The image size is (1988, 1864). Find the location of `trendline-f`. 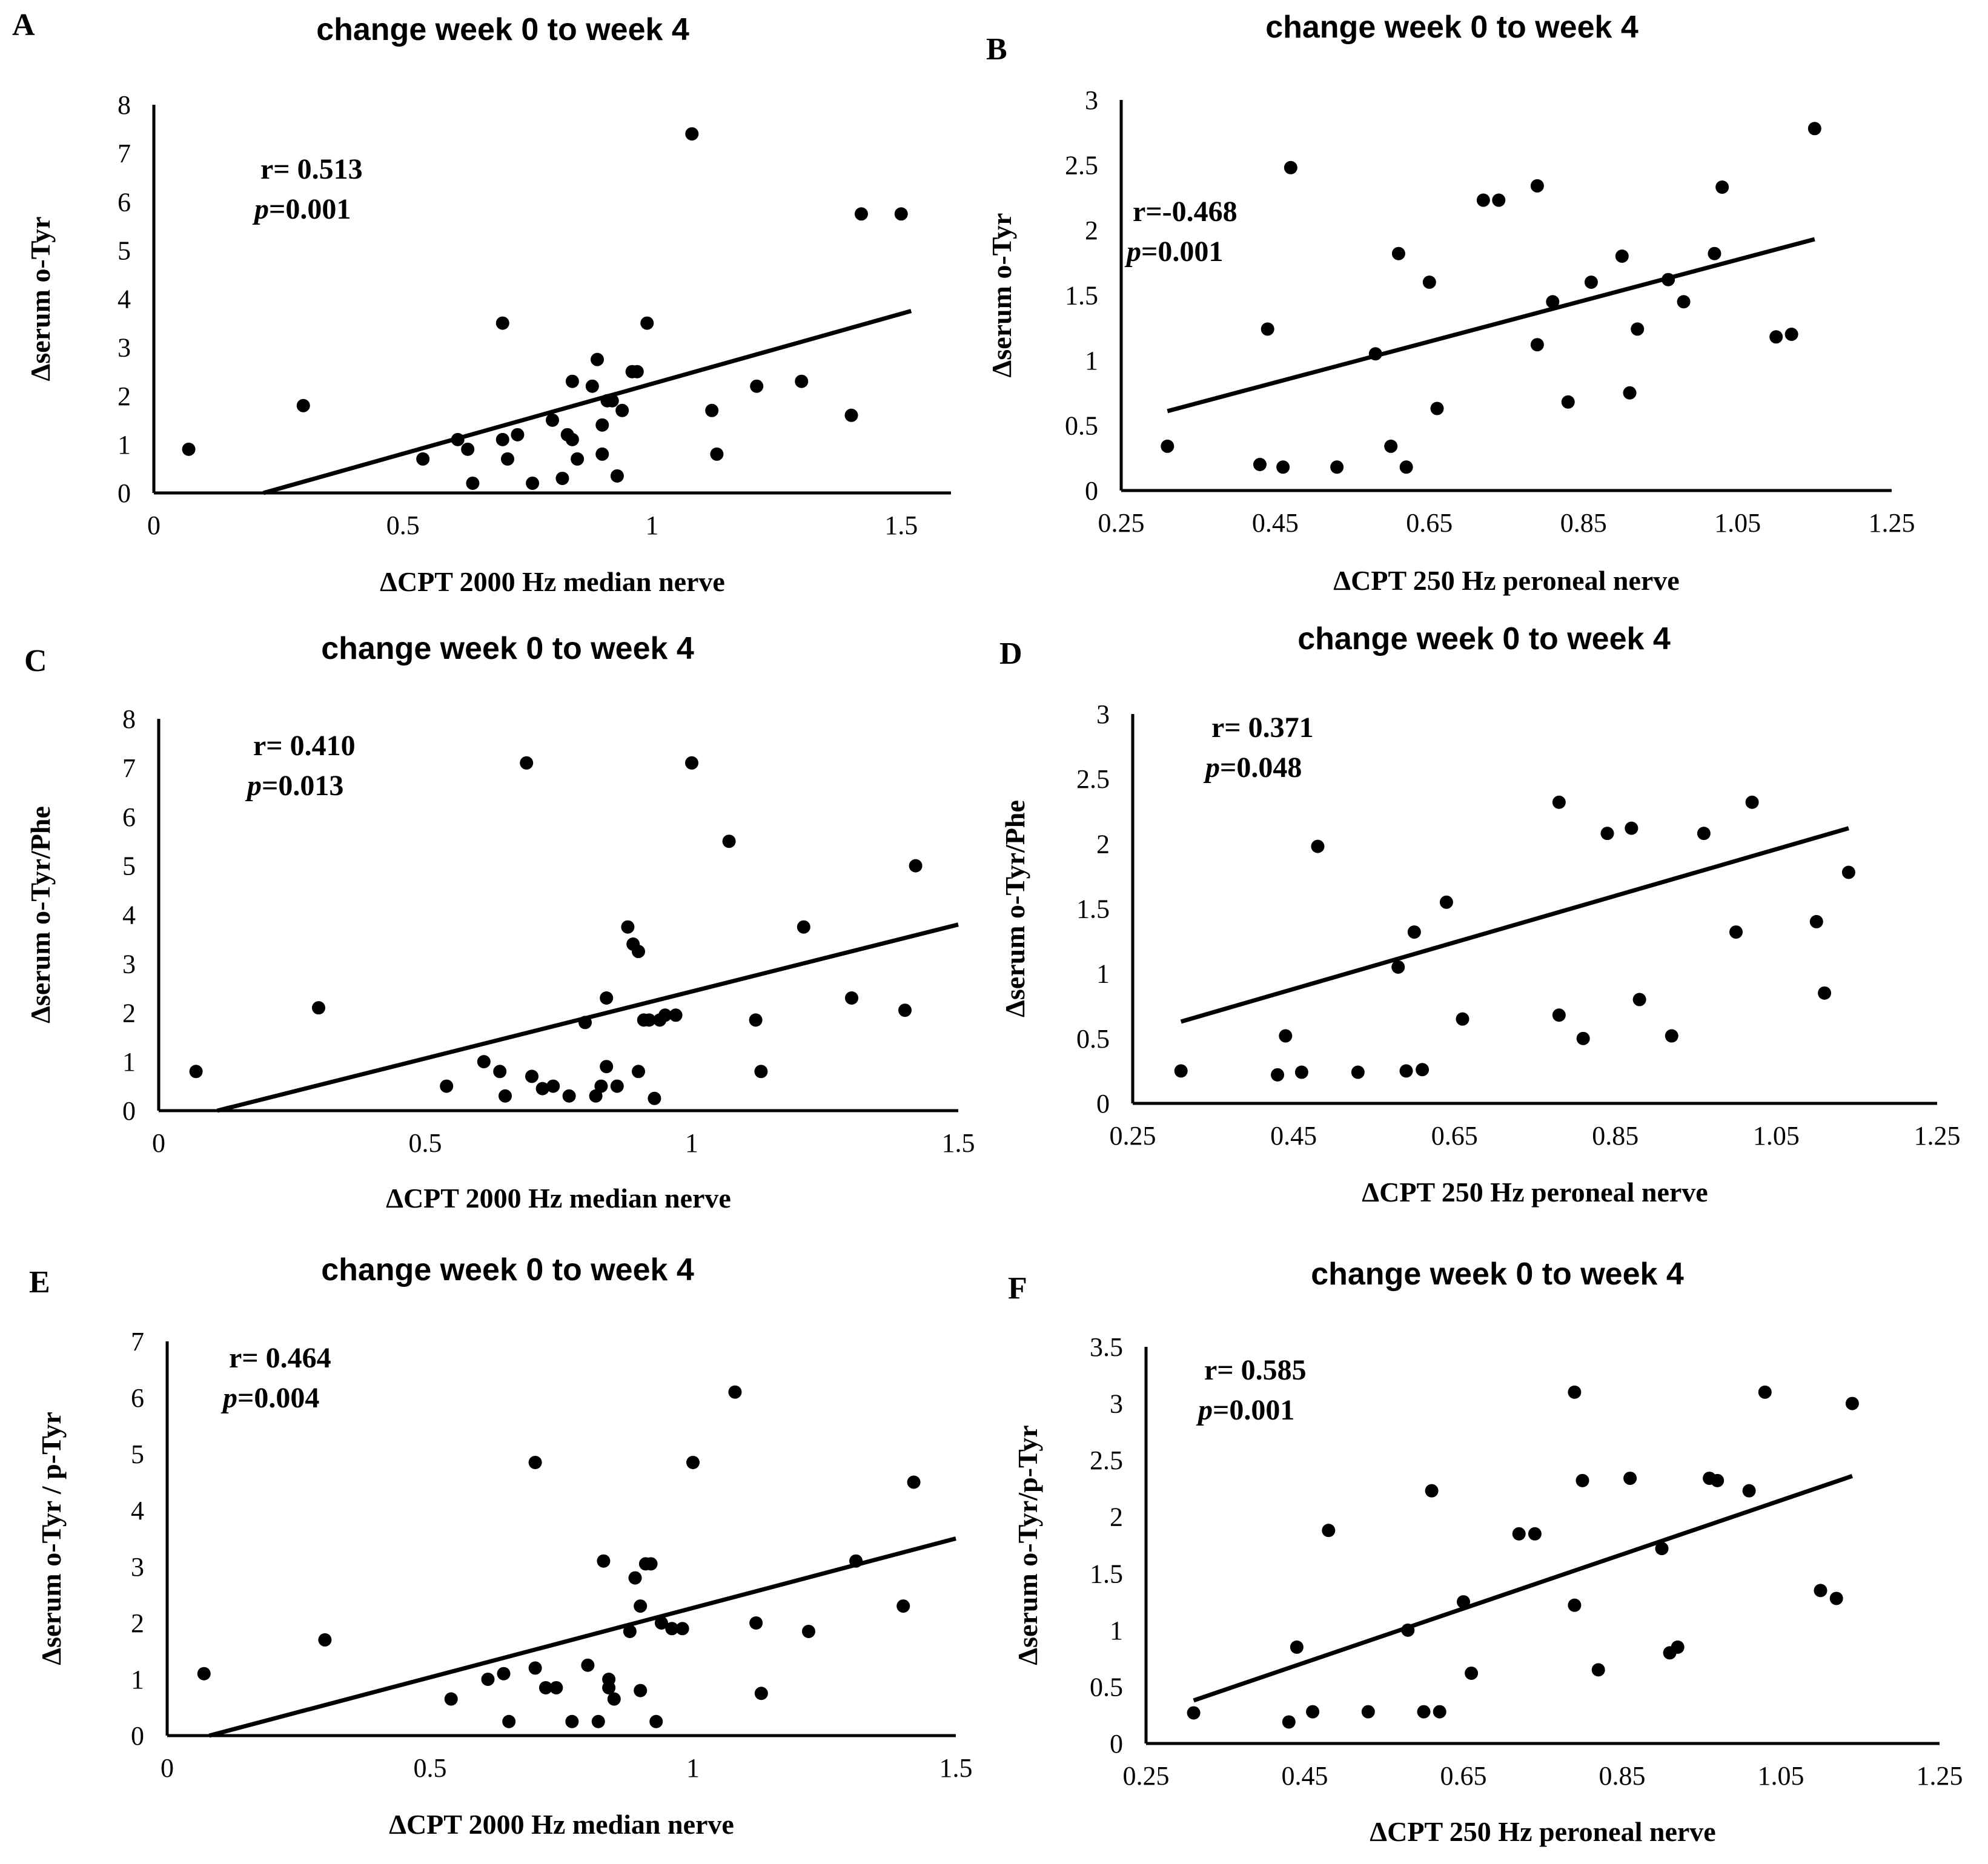

trendline-f is located at coordinates (1523, 1588).